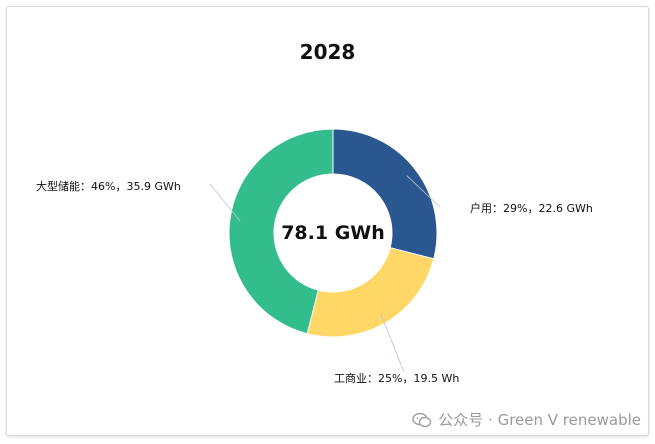 Image resolution: width=655 pixels, height=444 pixels. Describe the element at coordinates (422, 419) in the screenshot. I see `wechat-icon` at that location.